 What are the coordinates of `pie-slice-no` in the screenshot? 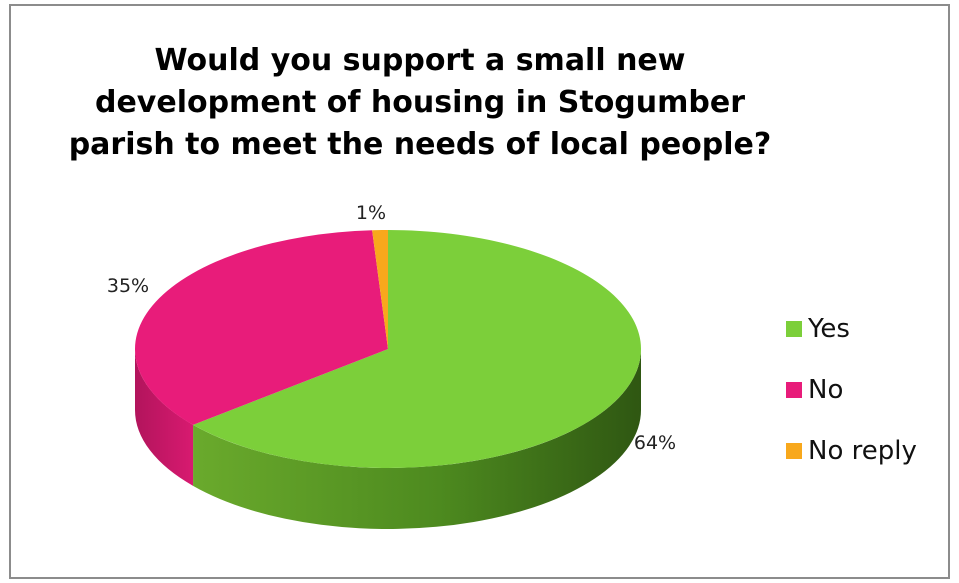 It's located at (261, 327).